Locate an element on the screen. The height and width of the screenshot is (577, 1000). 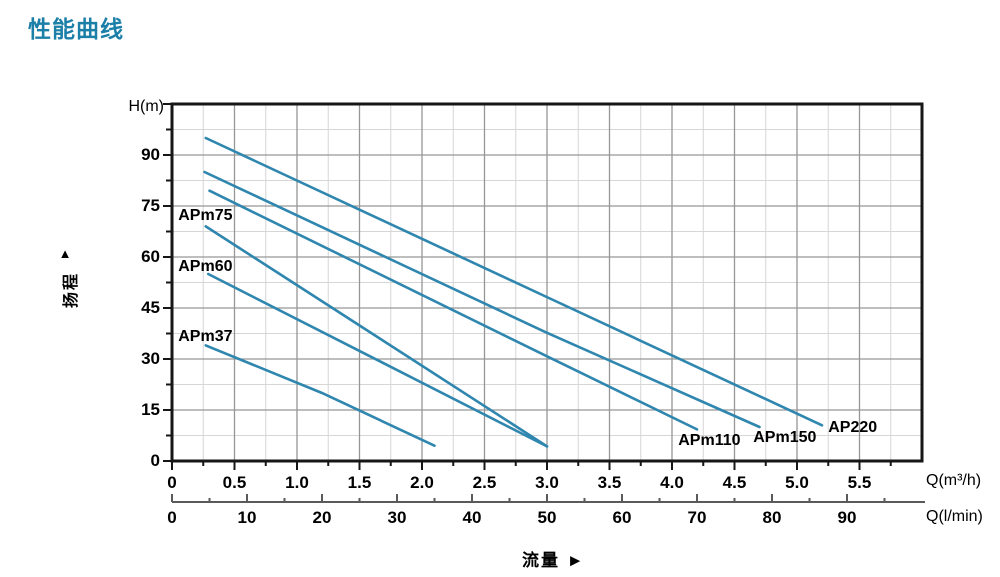
secondary-tick-label: 40 is located at coordinates (472, 517).